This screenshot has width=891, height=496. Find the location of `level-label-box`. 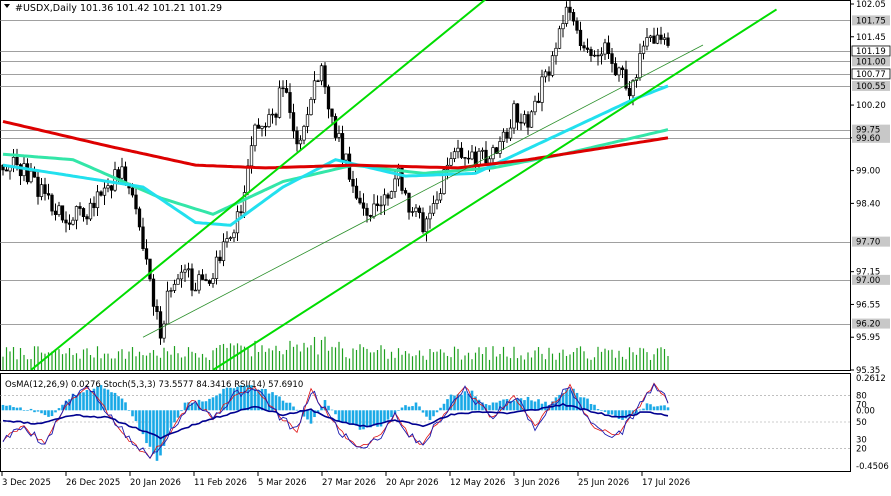

level-label-box is located at coordinates (871, 20).